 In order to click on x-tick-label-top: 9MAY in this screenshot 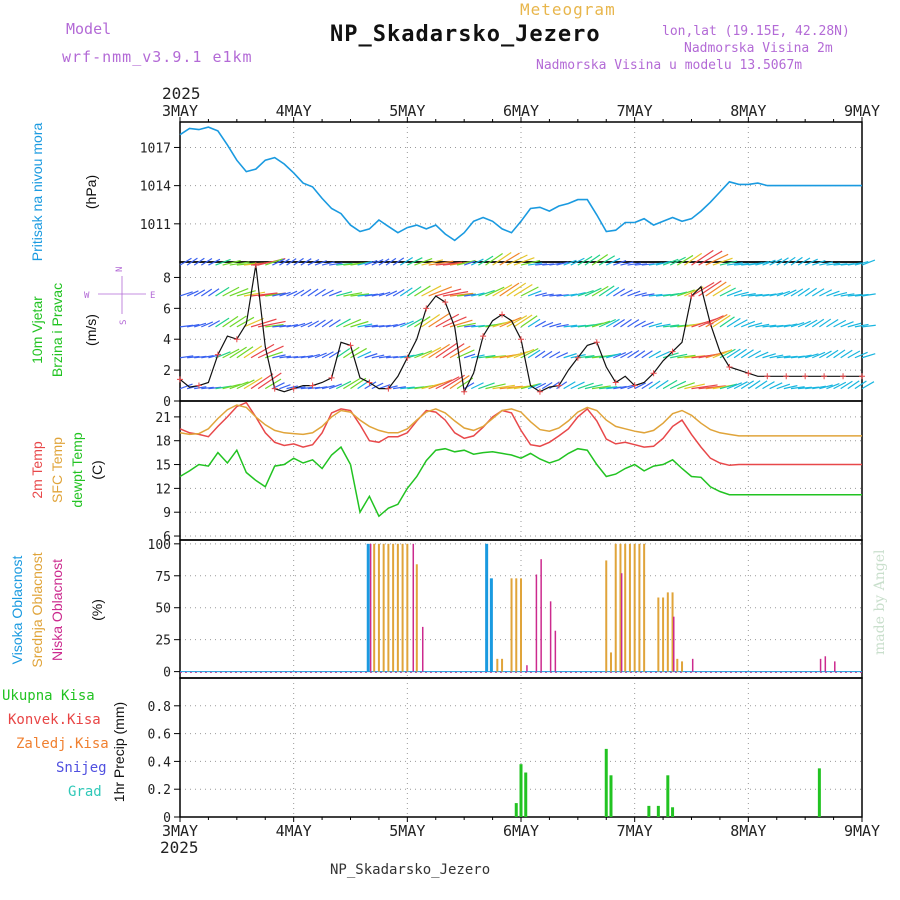, I will do `click(862, 111)`.